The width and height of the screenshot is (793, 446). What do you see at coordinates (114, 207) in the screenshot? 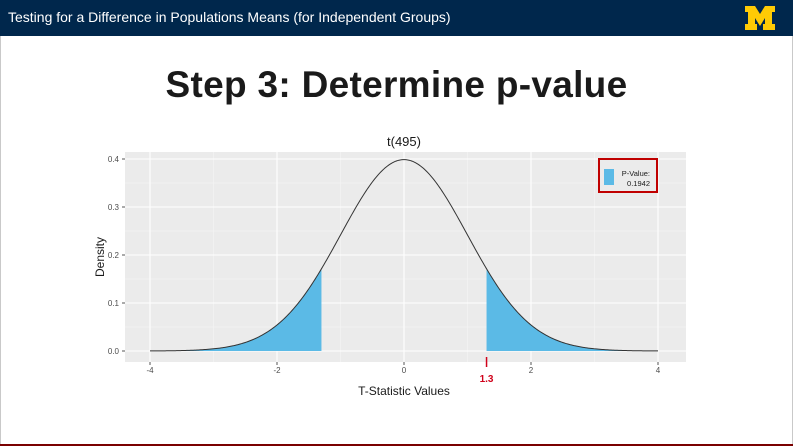
I see `y-tick-label: 0.3` at bounding box center [114, 207].